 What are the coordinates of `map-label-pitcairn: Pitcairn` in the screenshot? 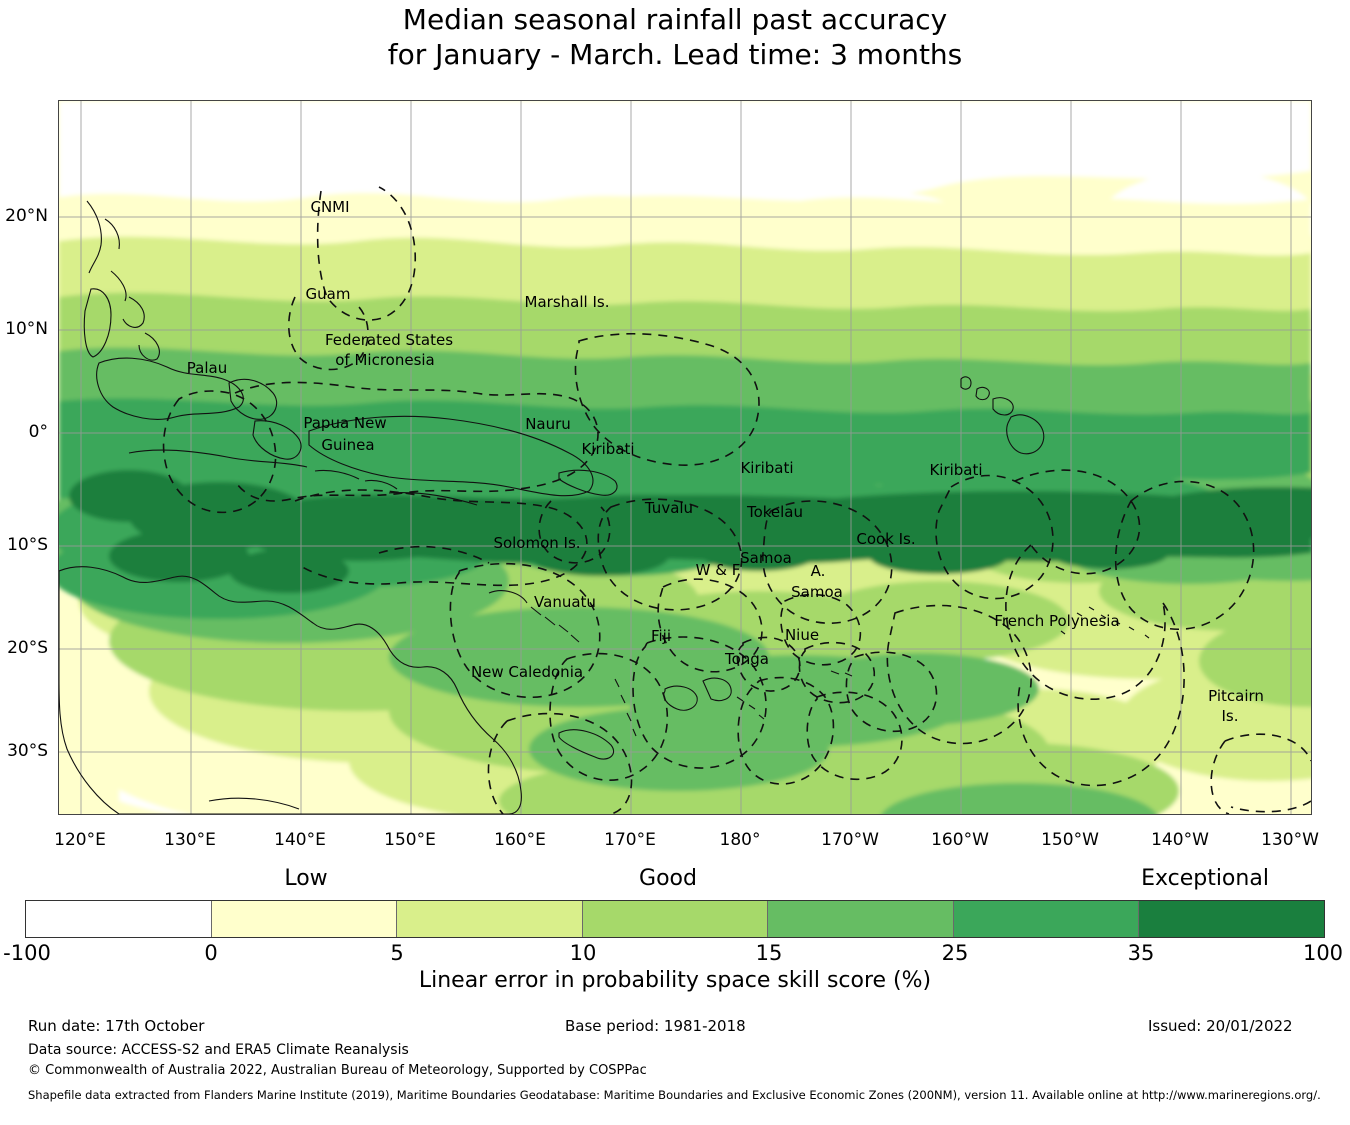 It's located at (1236, 696).